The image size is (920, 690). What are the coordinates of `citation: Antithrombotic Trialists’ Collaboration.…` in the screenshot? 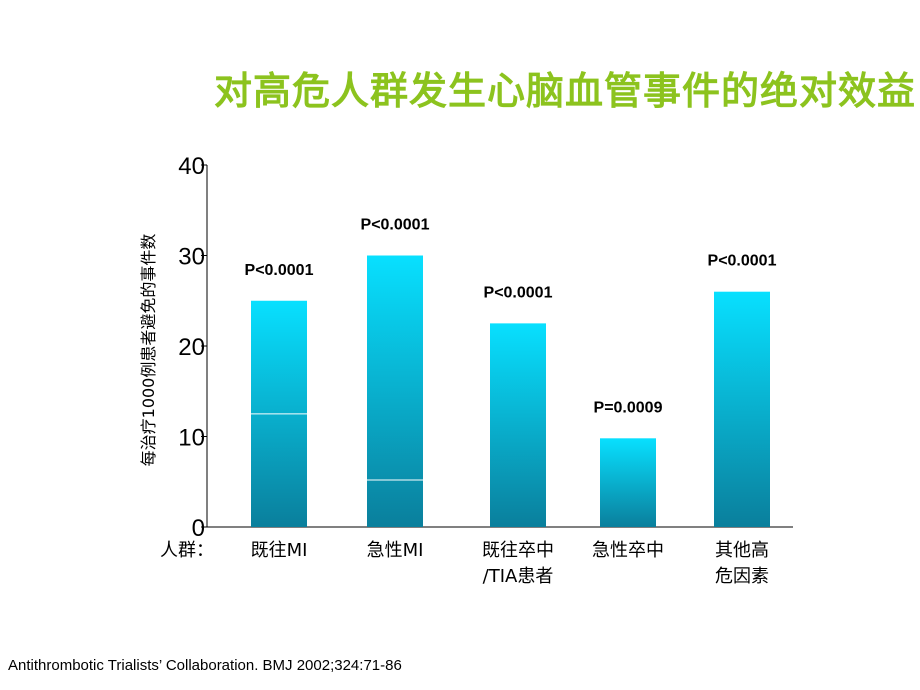 It's located at (205, 665).